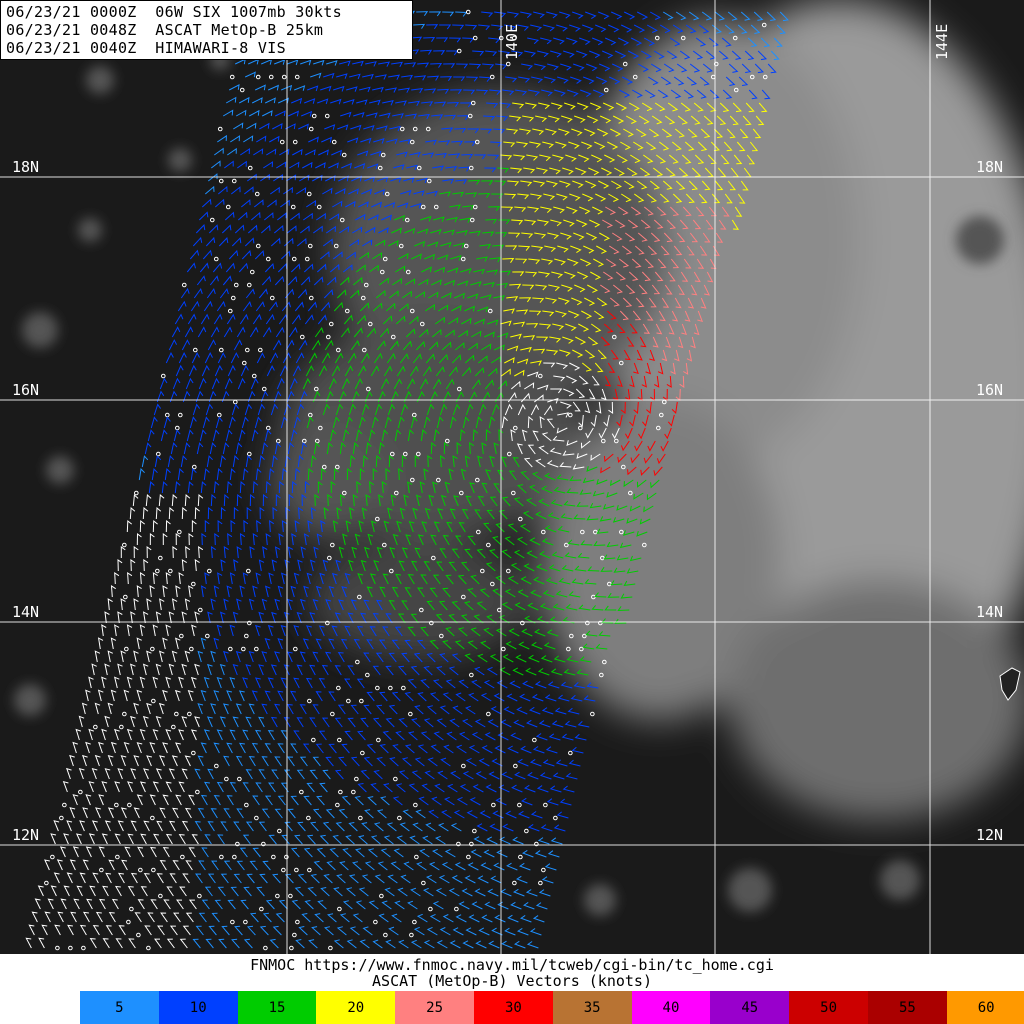 This screenshot has width=1024, height=1024. What do you see at coordinates (119, 1007) in the screenshot?
I see `scale-cell-5: 5` at bounding box center [119, 1007].